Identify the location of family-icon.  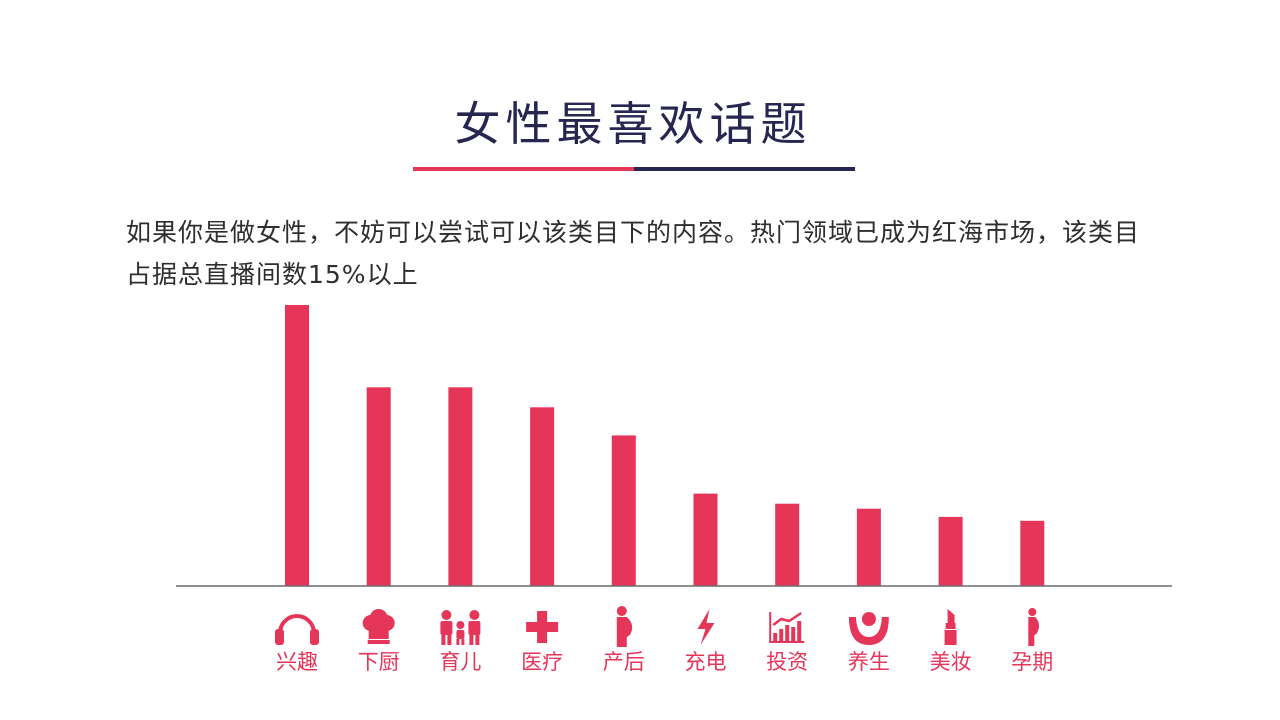
(460, 627).